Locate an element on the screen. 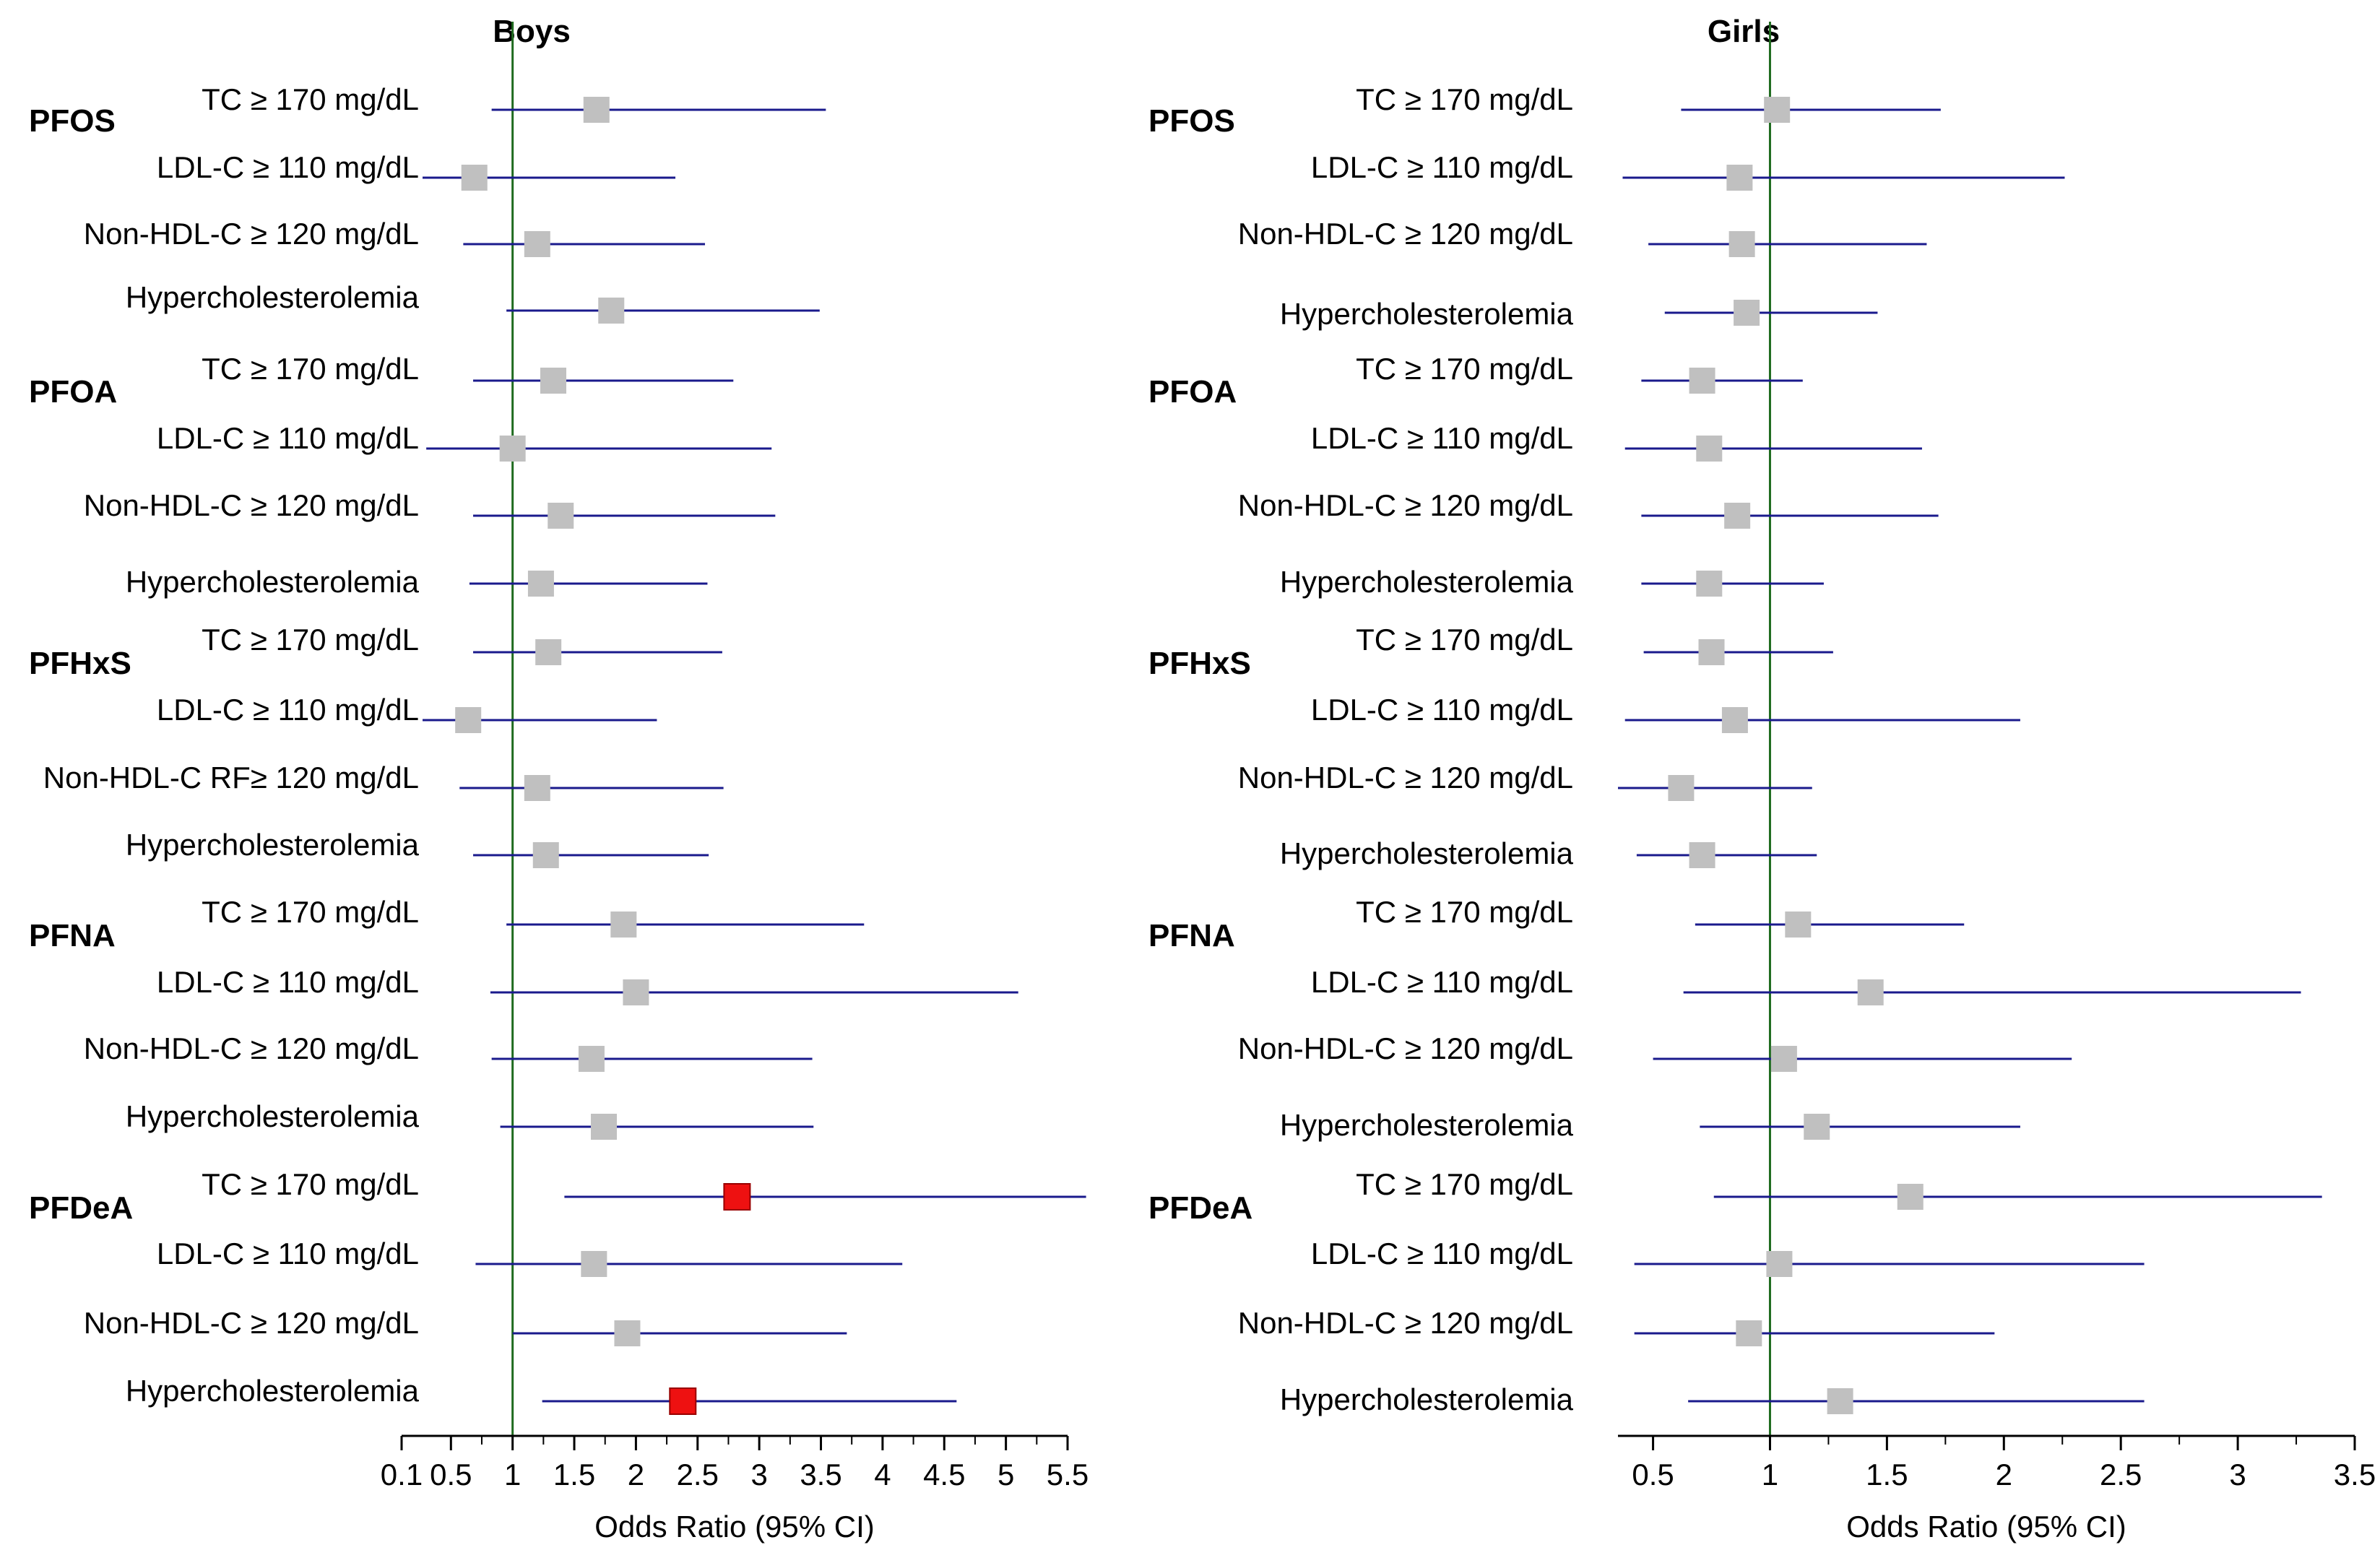  x-tick-label: 5.5 is located at coordinates (1068, 1474).